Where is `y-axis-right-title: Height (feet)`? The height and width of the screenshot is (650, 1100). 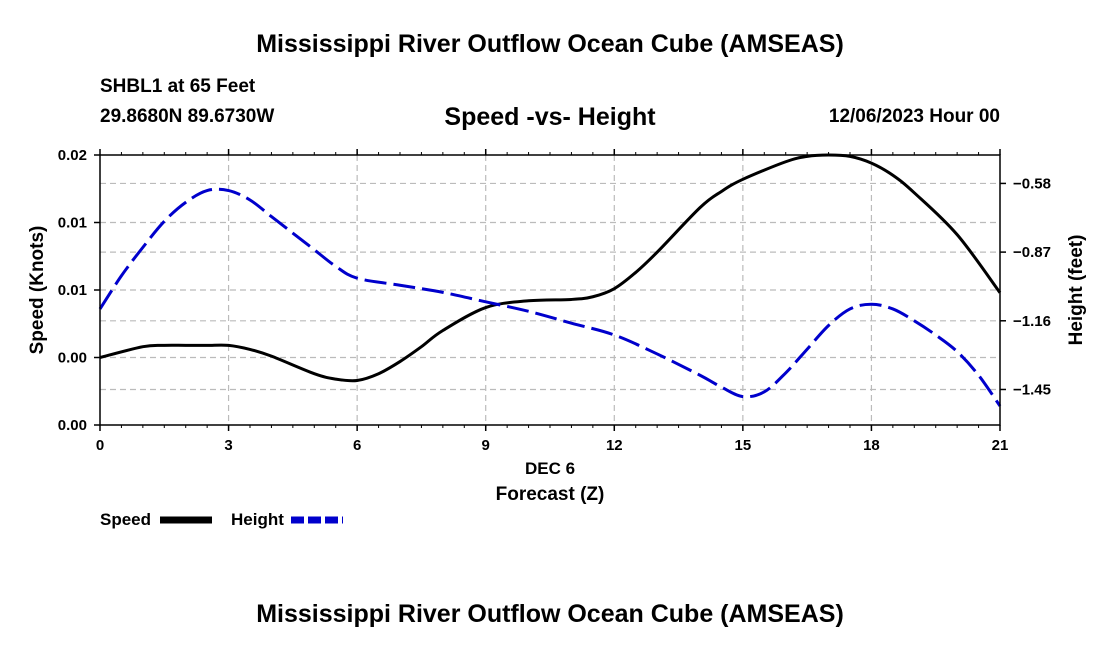
y-axis-right-title: Height (feet) is located at coordinates (1076, 290).